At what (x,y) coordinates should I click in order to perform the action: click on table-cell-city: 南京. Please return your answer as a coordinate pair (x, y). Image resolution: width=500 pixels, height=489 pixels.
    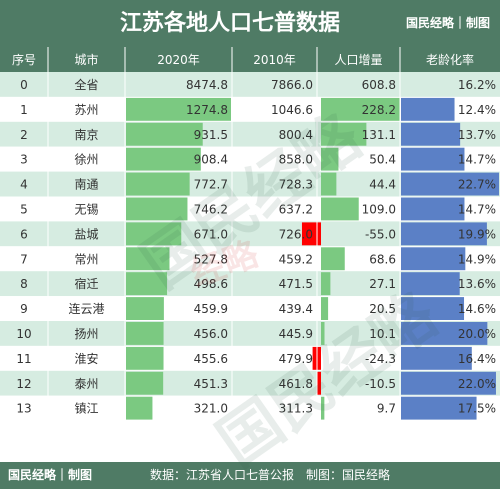
    Looking at the image, I should click on (86, 134).